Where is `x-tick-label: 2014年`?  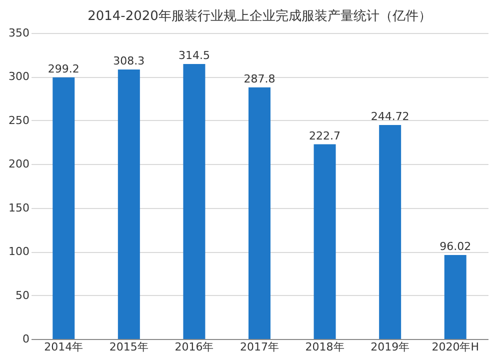 x-tick-label: 2014年 is located at coordinates (64, 347).